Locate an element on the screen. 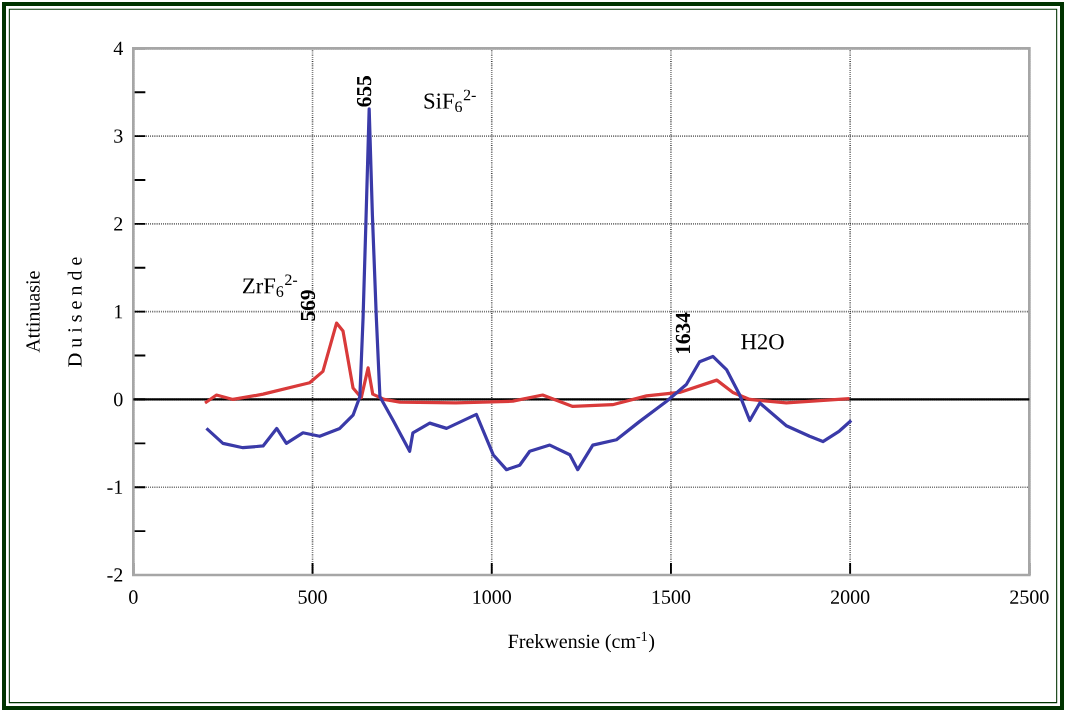  x-axis-title: Frekwensie (cm$^{-1}$) is located at coordinates (581, 642).